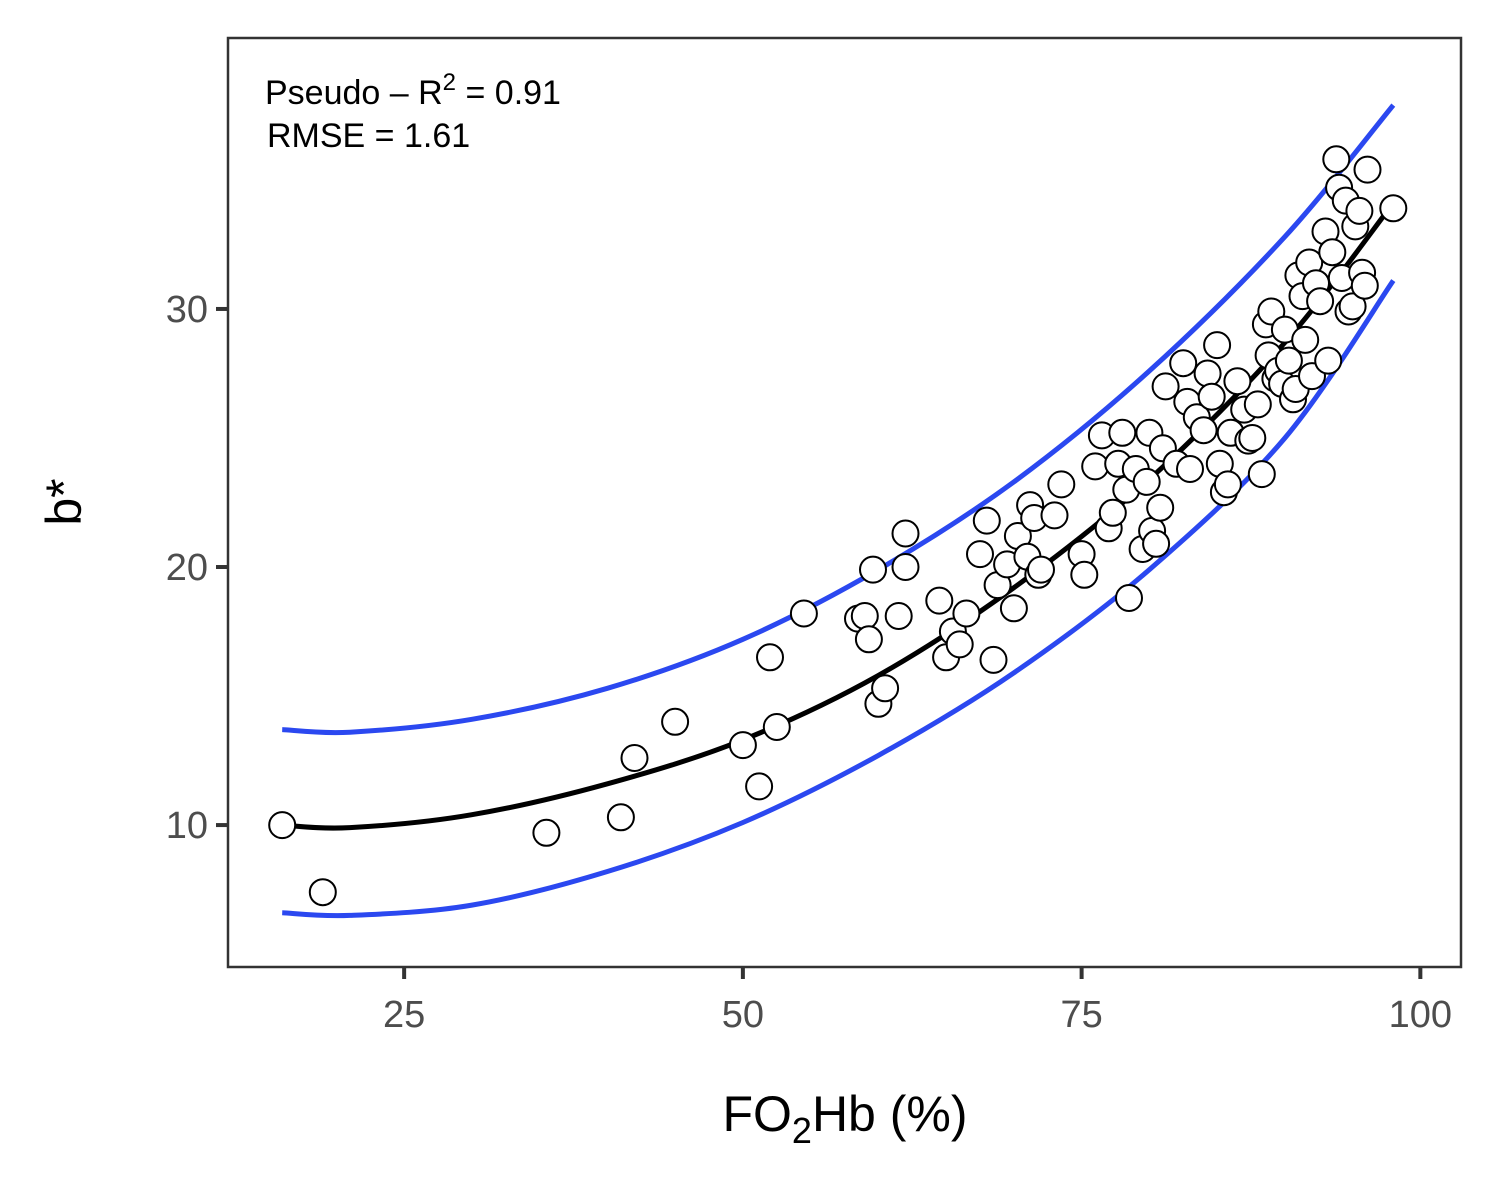  I want to click on x-tick-label: 25, so click(404, 1015).